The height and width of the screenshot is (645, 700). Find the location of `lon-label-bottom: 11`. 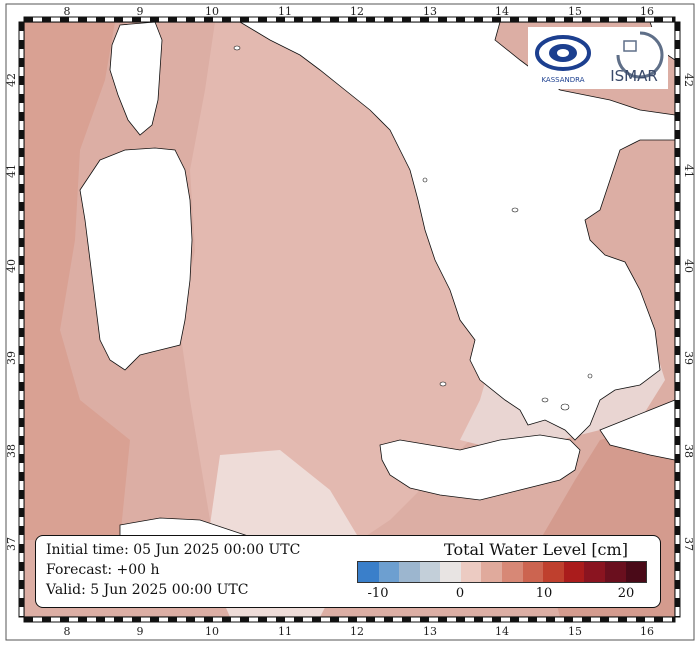

lon-label-bottom: 11 is located at coordinates (285, 631).